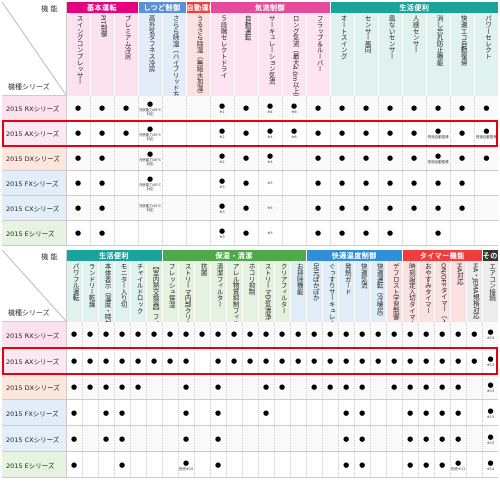 This screenshot has height=500, width=500. I want to click on function-column-header: サーキュレーション気流, so click(270, 54).